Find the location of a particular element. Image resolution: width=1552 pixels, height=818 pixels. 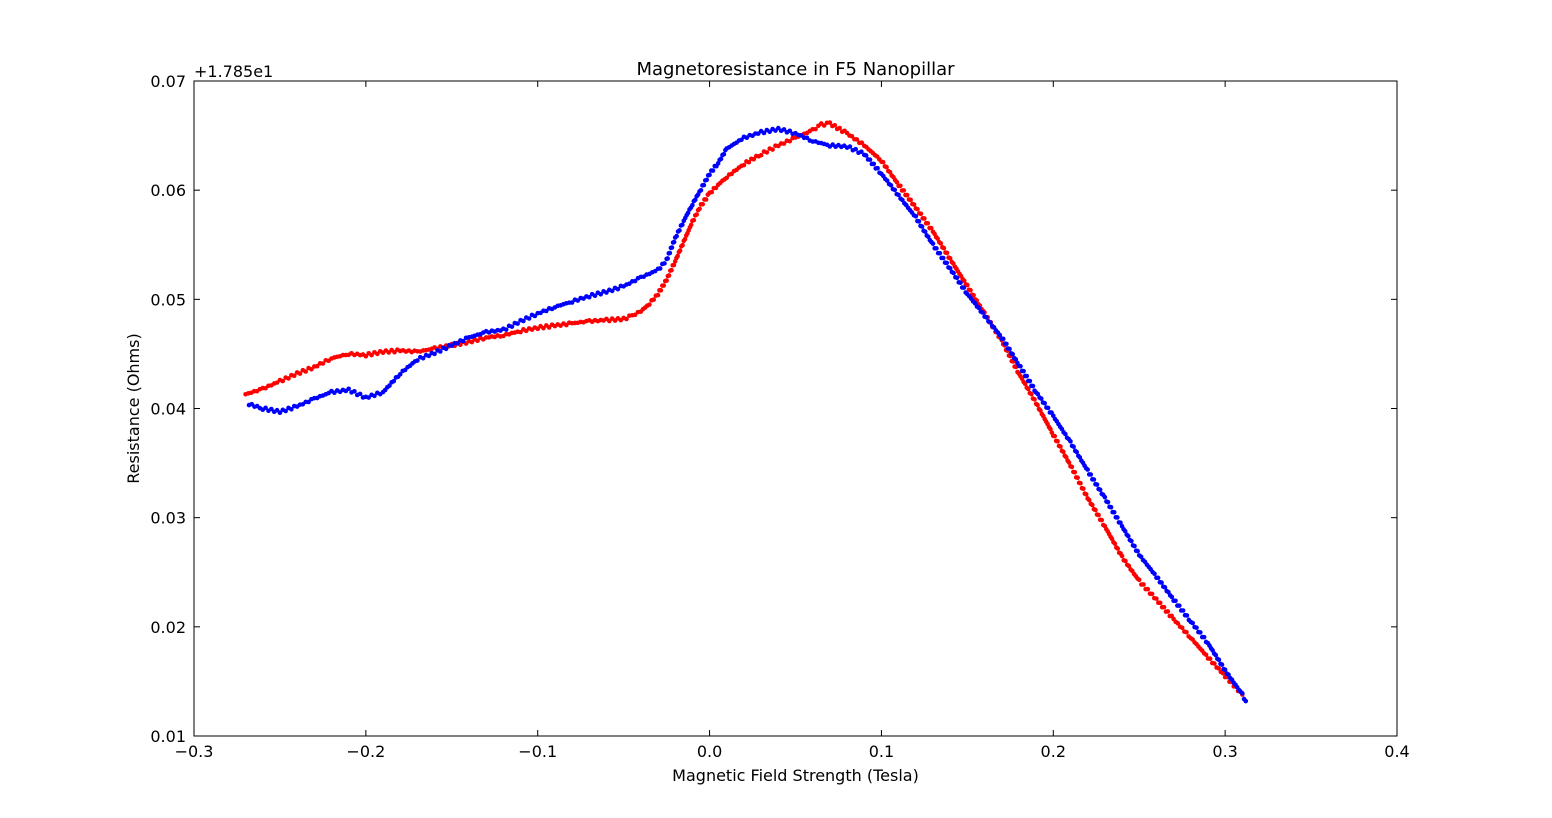

x-tick-label: 0.2 is located at coordinates (1053, 751).